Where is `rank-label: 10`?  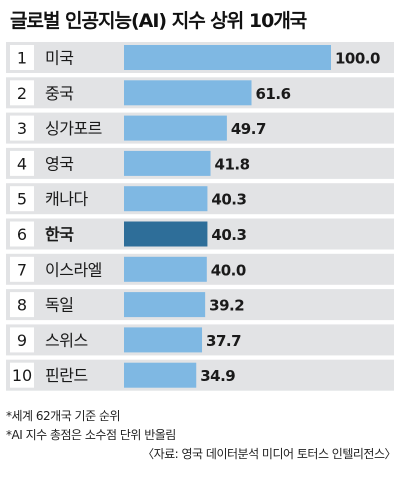
rank-label: 10 is located at coordinates (22, 375).